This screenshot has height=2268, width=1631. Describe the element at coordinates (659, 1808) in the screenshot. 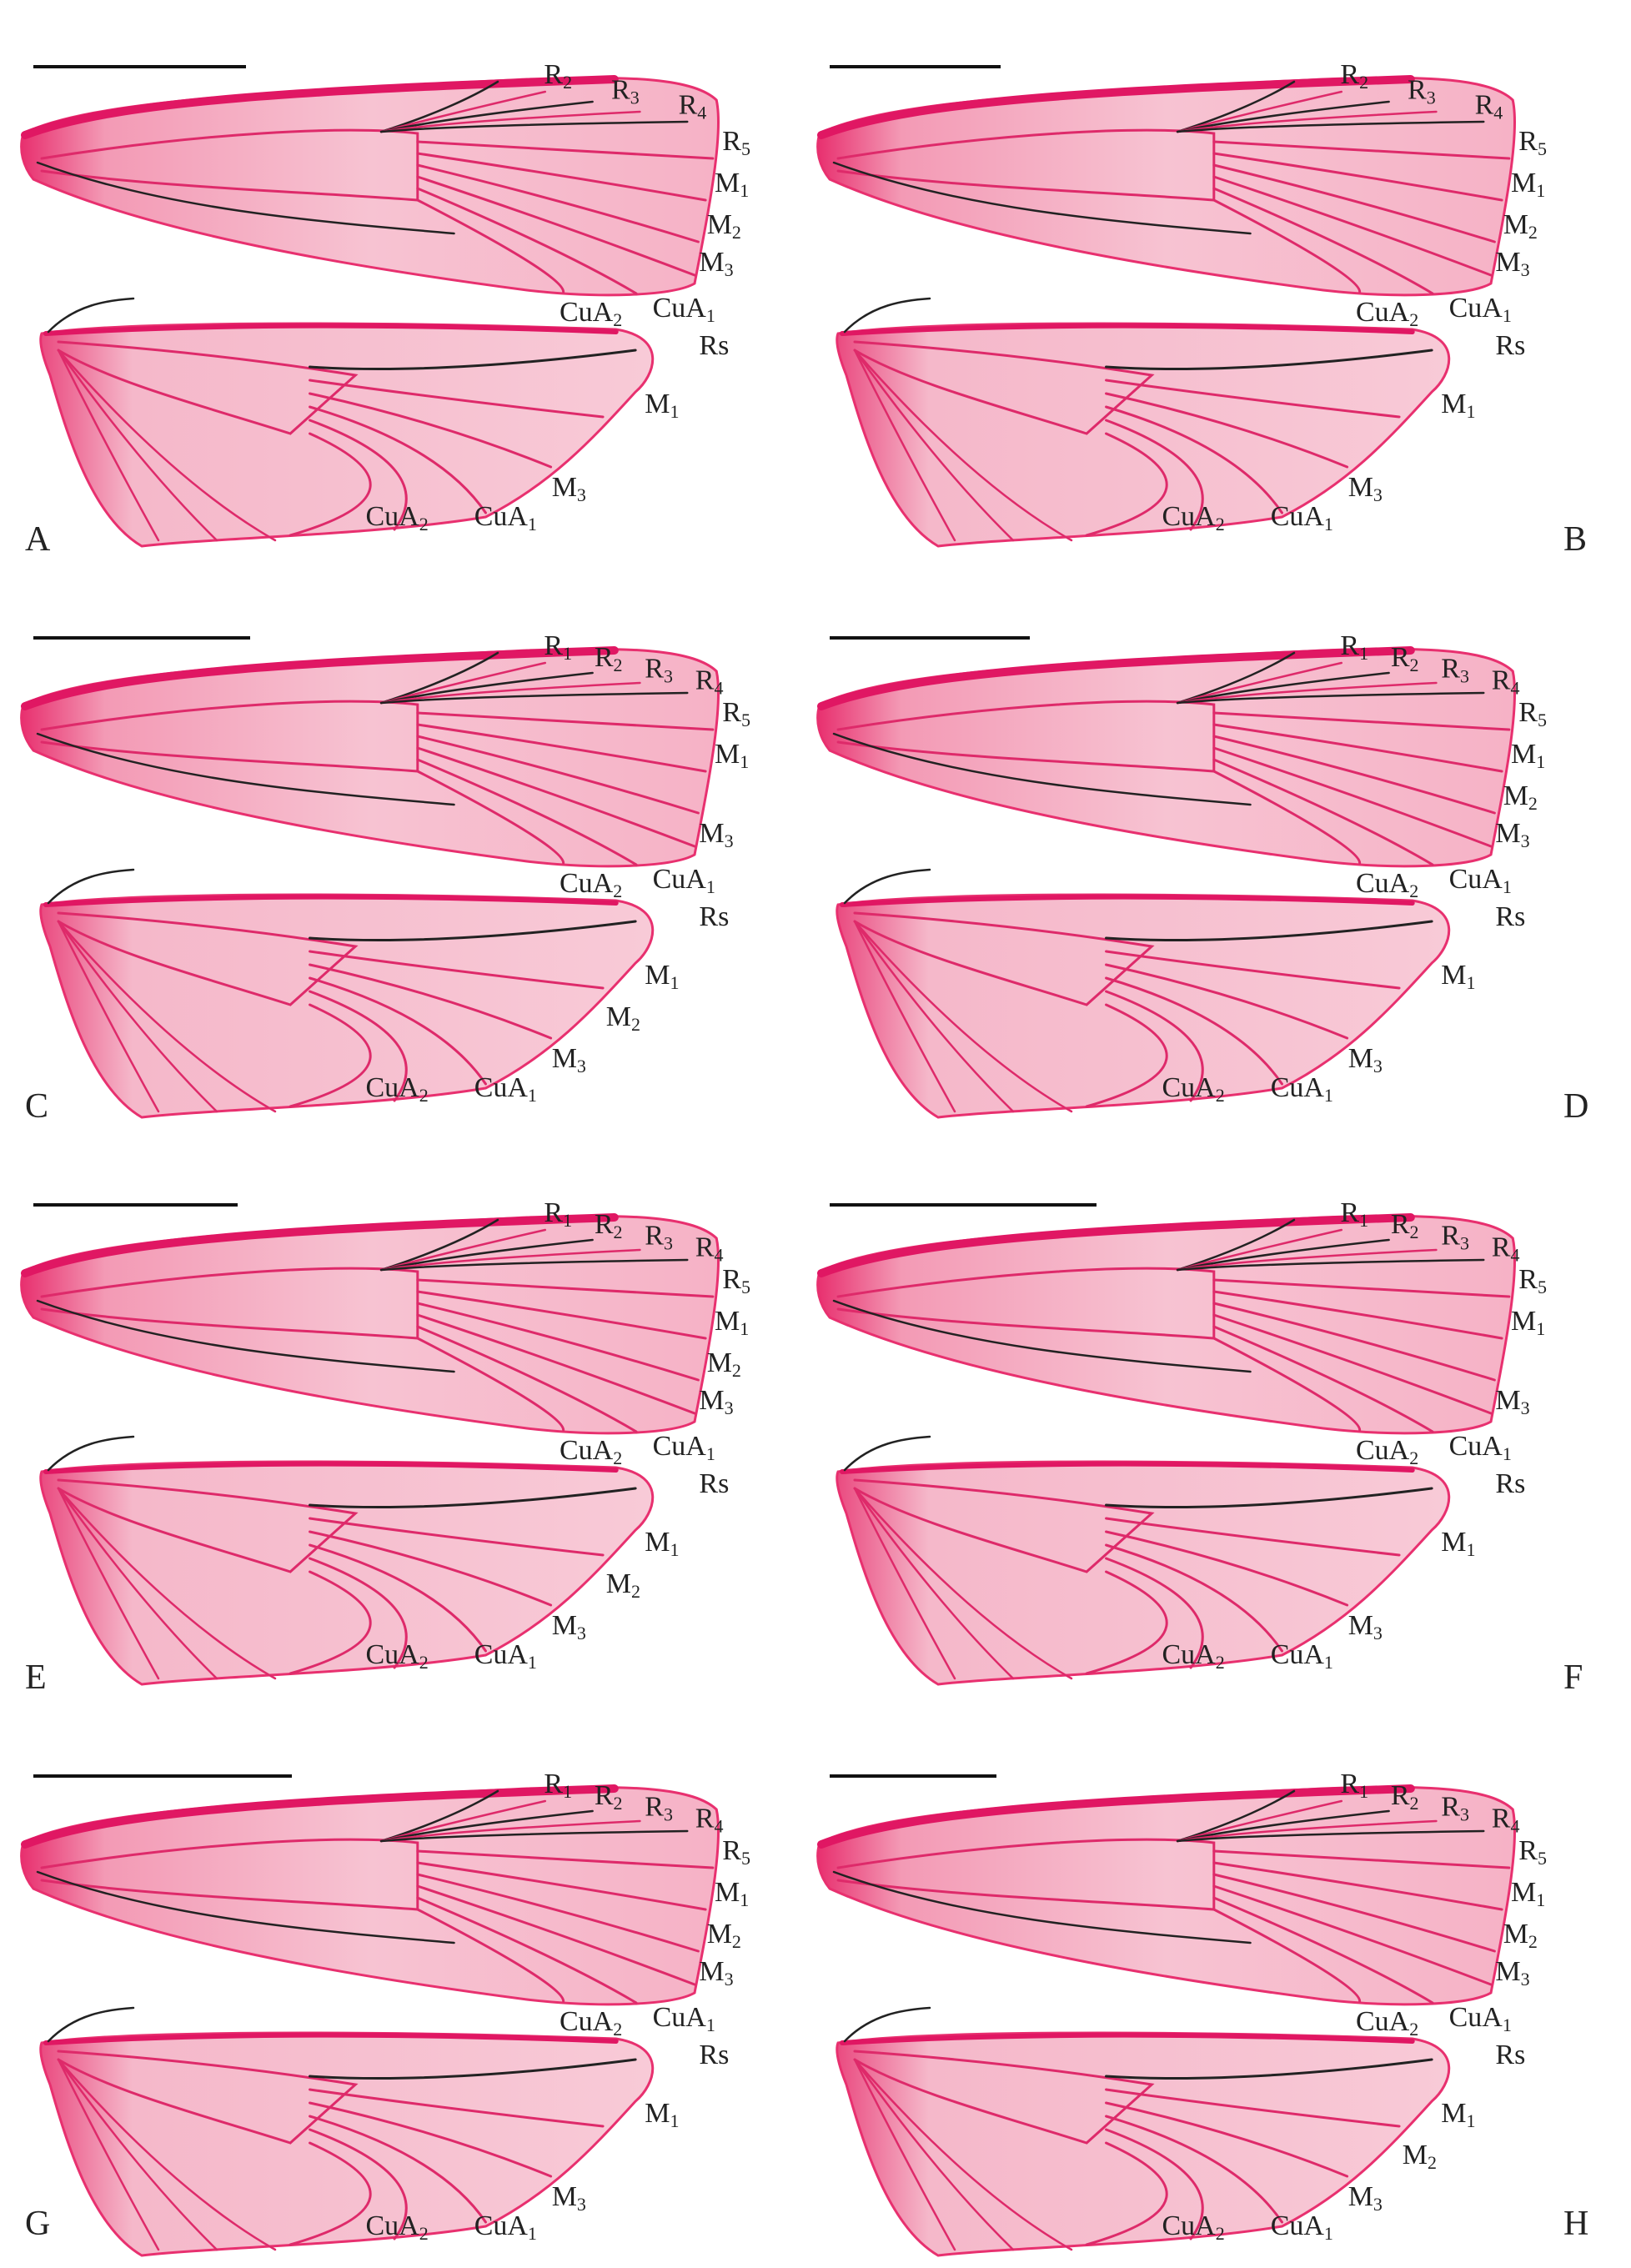

I see `vein-label: R3` at that location.